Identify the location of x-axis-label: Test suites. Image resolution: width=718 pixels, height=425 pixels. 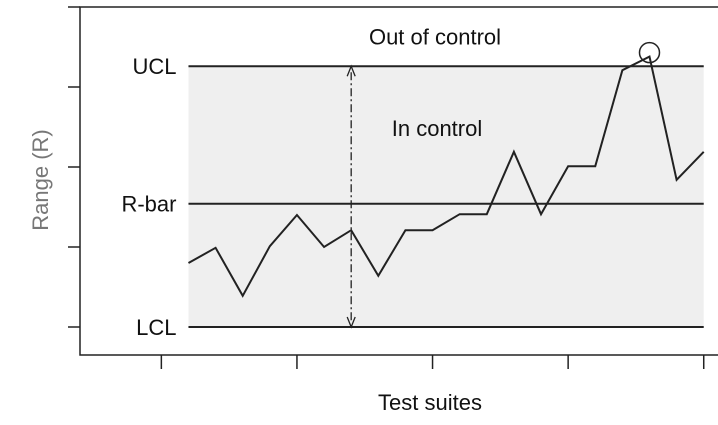
(430, 402).